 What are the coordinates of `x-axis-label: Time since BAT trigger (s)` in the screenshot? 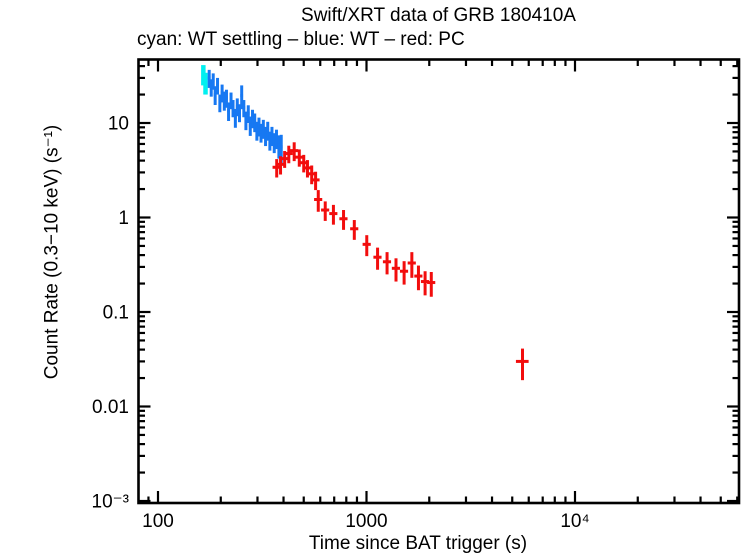 It's located at (418, 543).